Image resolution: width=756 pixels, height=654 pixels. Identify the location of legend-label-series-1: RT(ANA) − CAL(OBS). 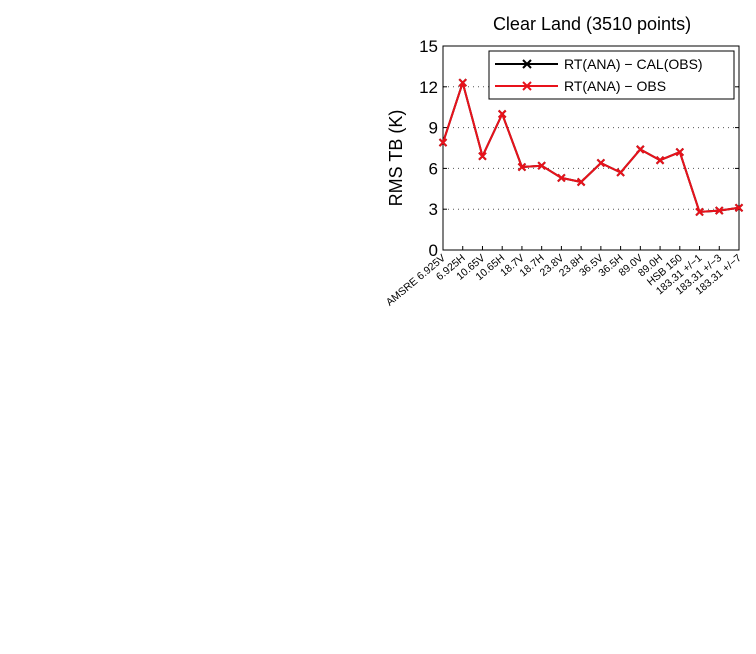
(633, 64).